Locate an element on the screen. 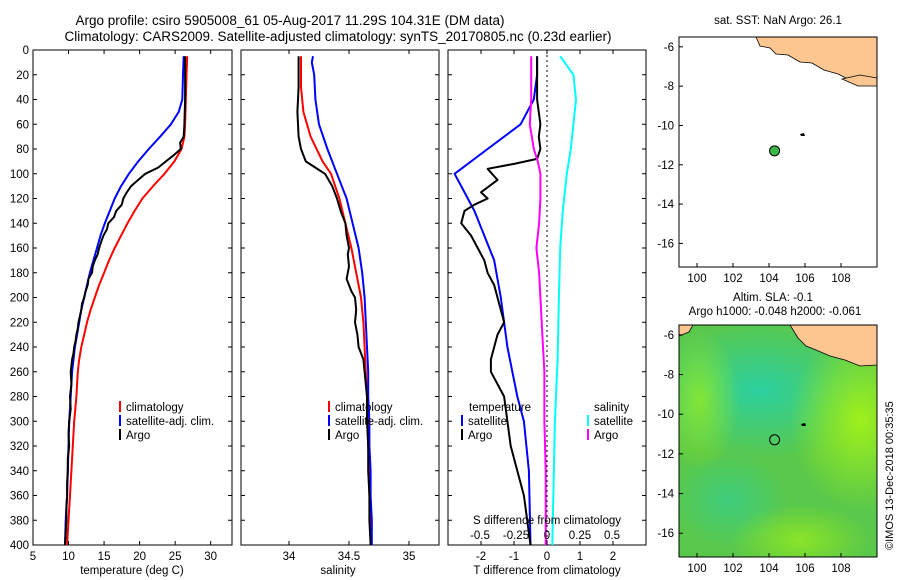 The image size is (900, 580). sla-map-title2: Argo h1000: -0.048 h2000: -0.061 is located at coordinates (775, 312).